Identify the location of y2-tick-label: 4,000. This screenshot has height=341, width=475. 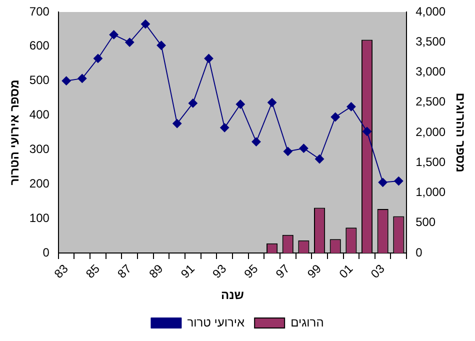
(431, 11).